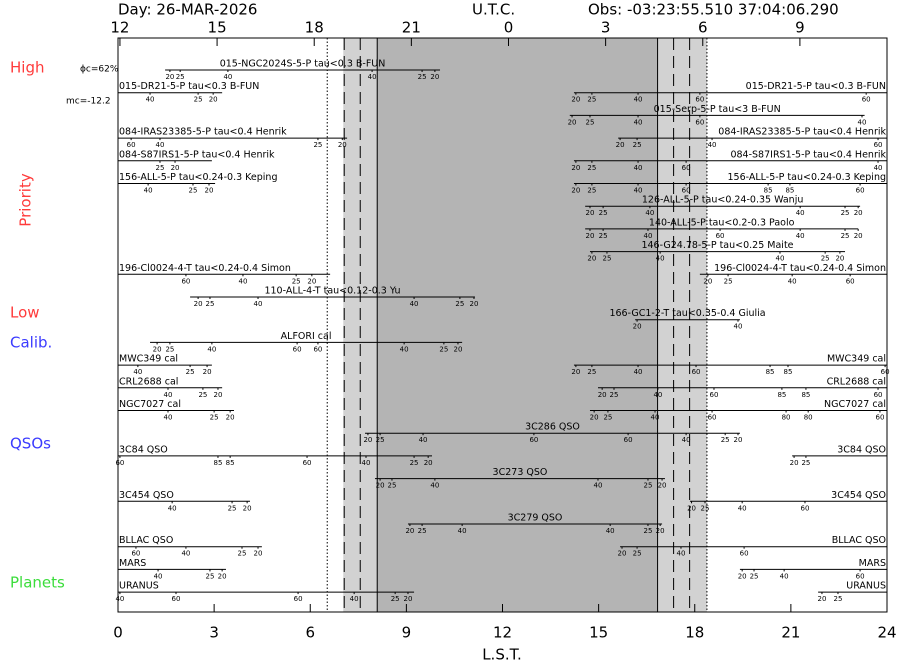 This screenshot has height=670, width=920. I want to click on group-label: Calib., so click(31, 343).